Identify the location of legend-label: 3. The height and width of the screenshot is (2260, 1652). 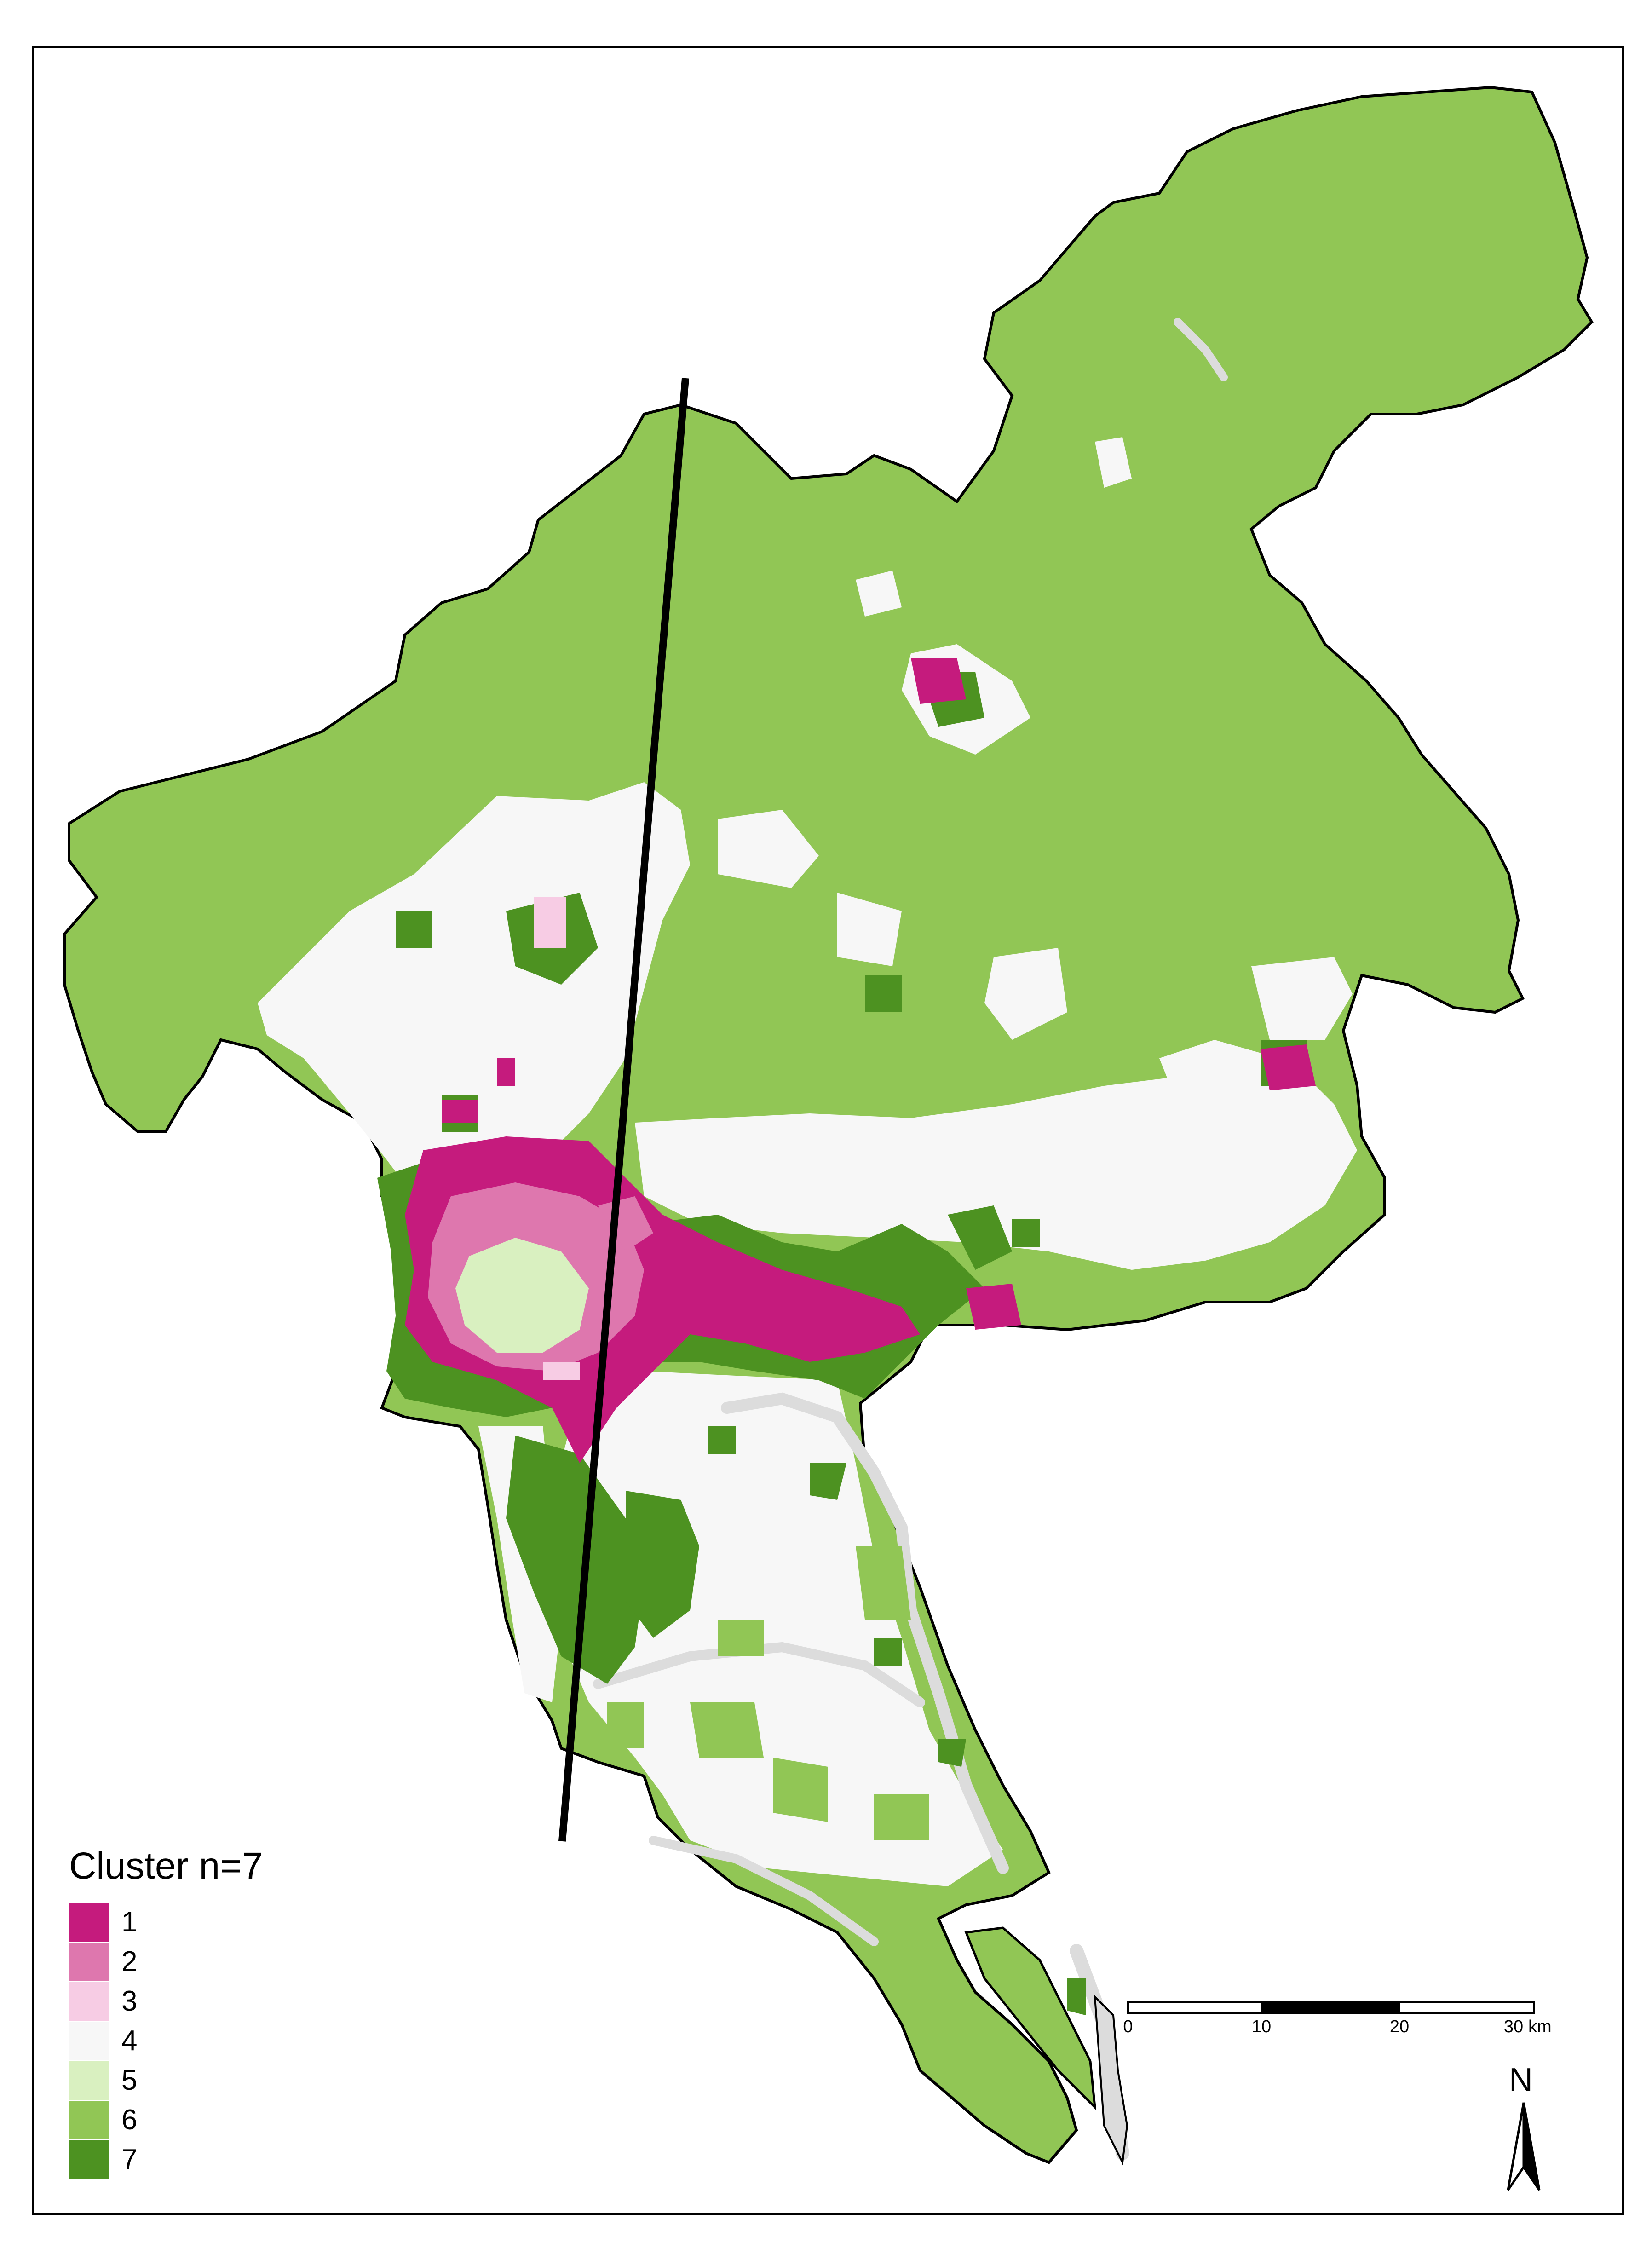
(129, 2001).